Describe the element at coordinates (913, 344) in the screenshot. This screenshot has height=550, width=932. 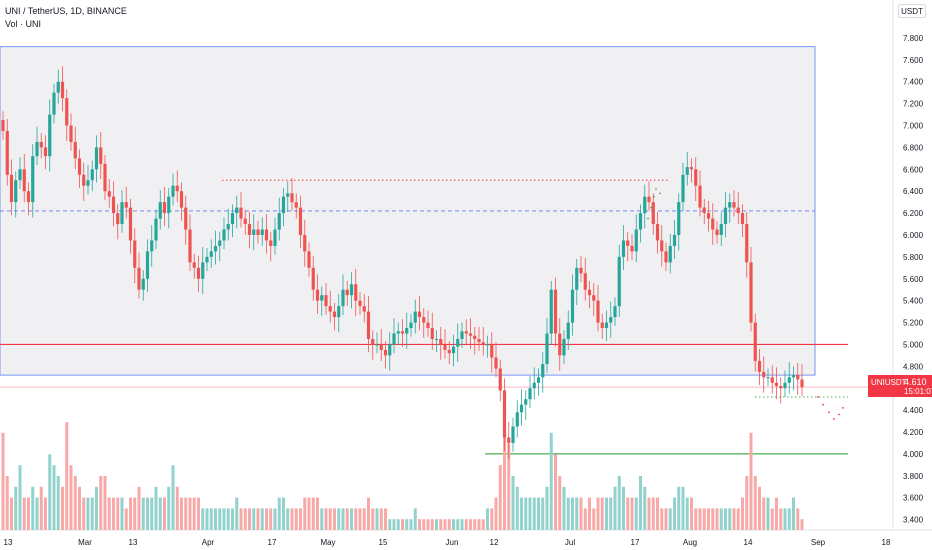
I see `y-tick-label: 5.000` at that location.